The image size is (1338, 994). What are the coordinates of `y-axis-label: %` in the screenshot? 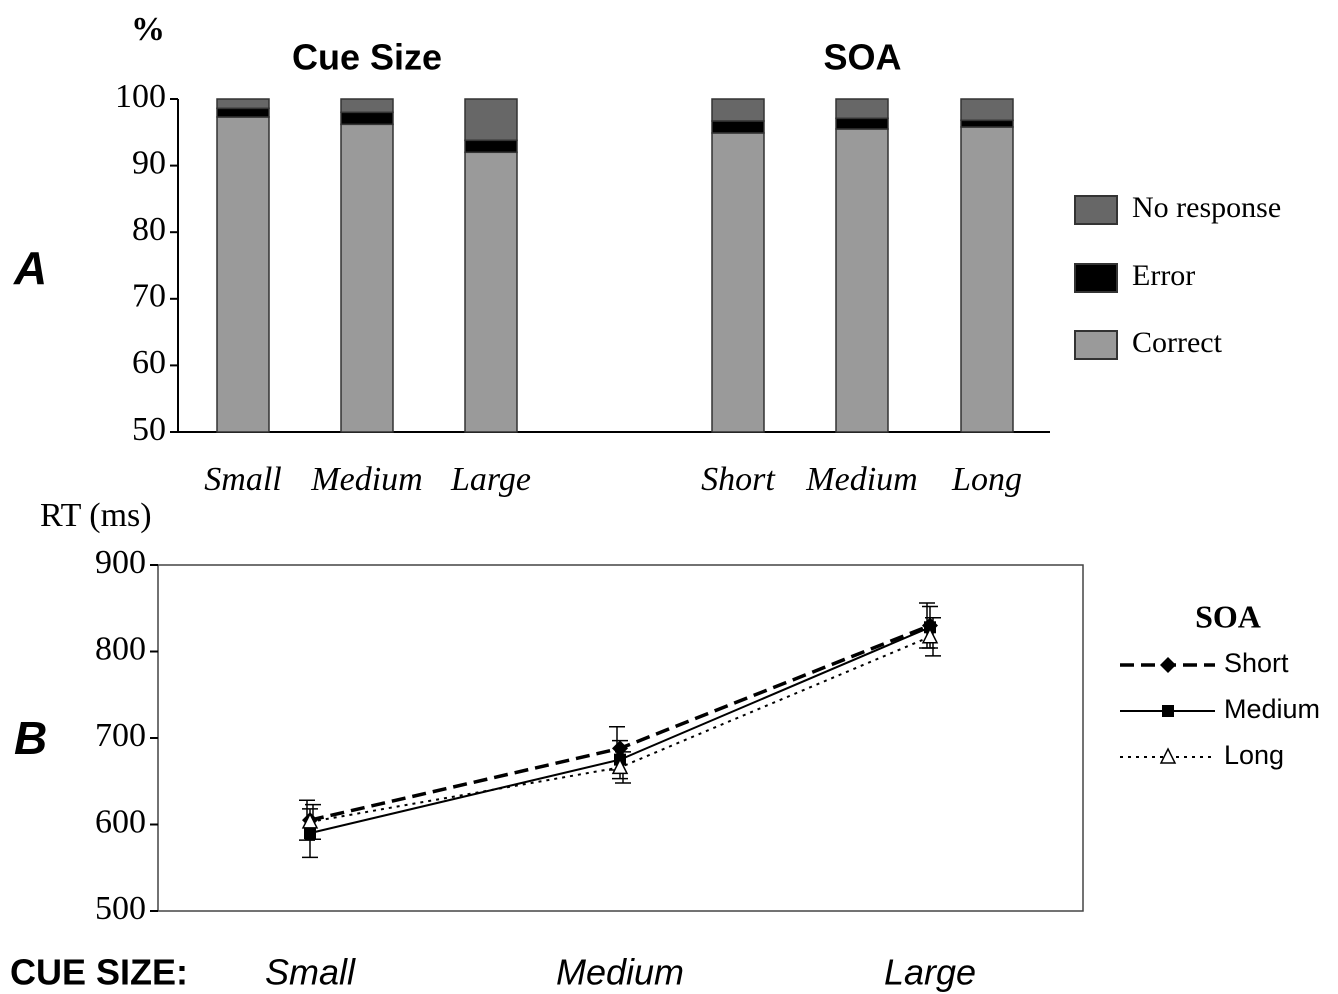 It's located at (148, 29).